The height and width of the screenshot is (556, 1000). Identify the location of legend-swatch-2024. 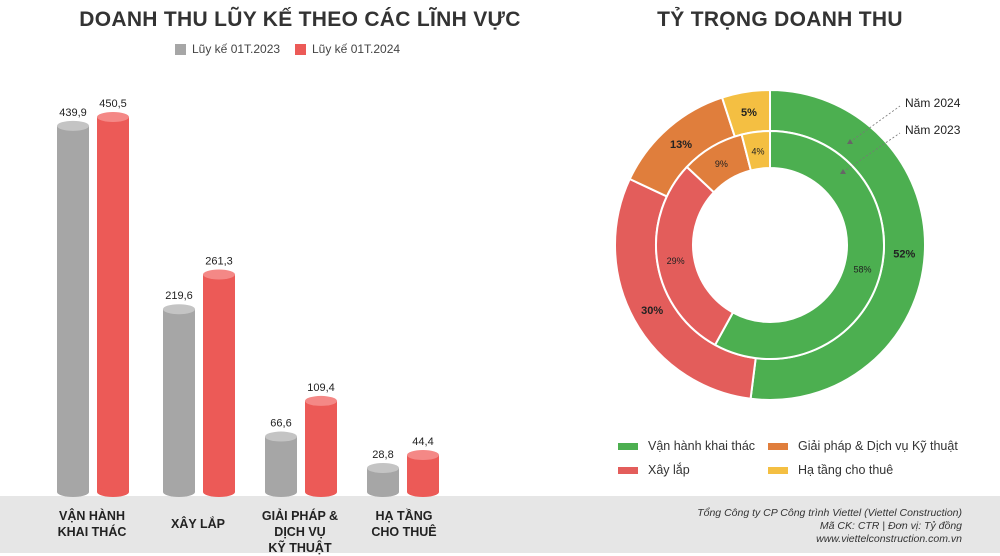
(300, 49).